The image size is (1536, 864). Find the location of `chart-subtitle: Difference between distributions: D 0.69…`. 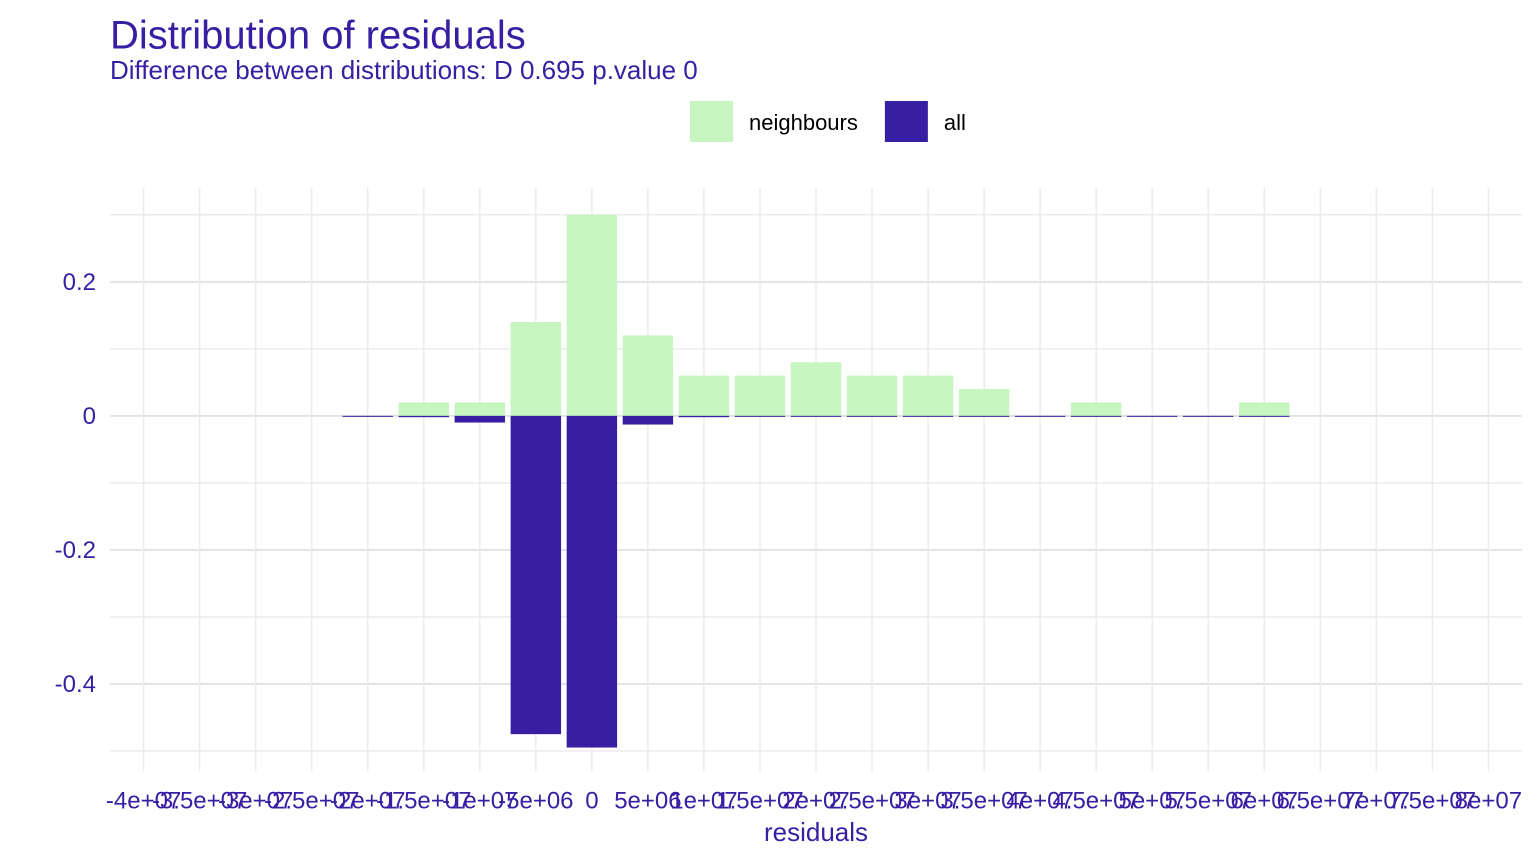

chart-subtitle: Difference between distributions: D 0.69… is located at coordinates (404, 70).